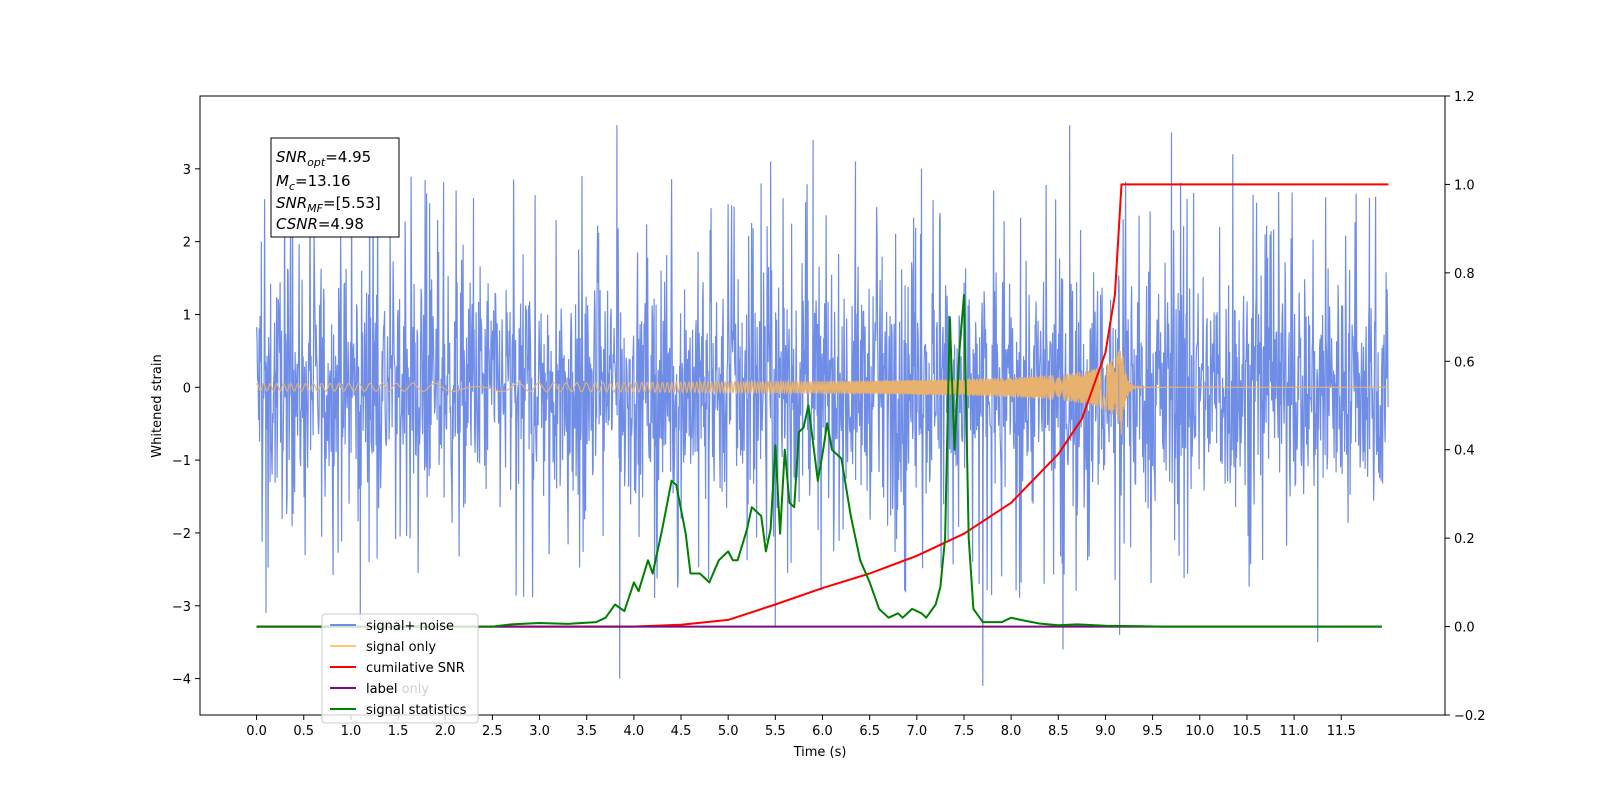 The width and height of the screenshot is (1600, 800). Describe the element at coordinates (328, 204) in the screenshot. I see `annotation-line-snr-mf: SNRMF=[5.53]` at that location.